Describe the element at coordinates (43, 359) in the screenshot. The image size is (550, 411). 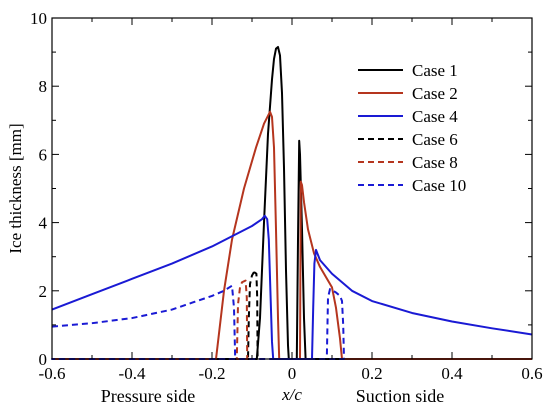
I see `y-tick-label: 0` at that location.